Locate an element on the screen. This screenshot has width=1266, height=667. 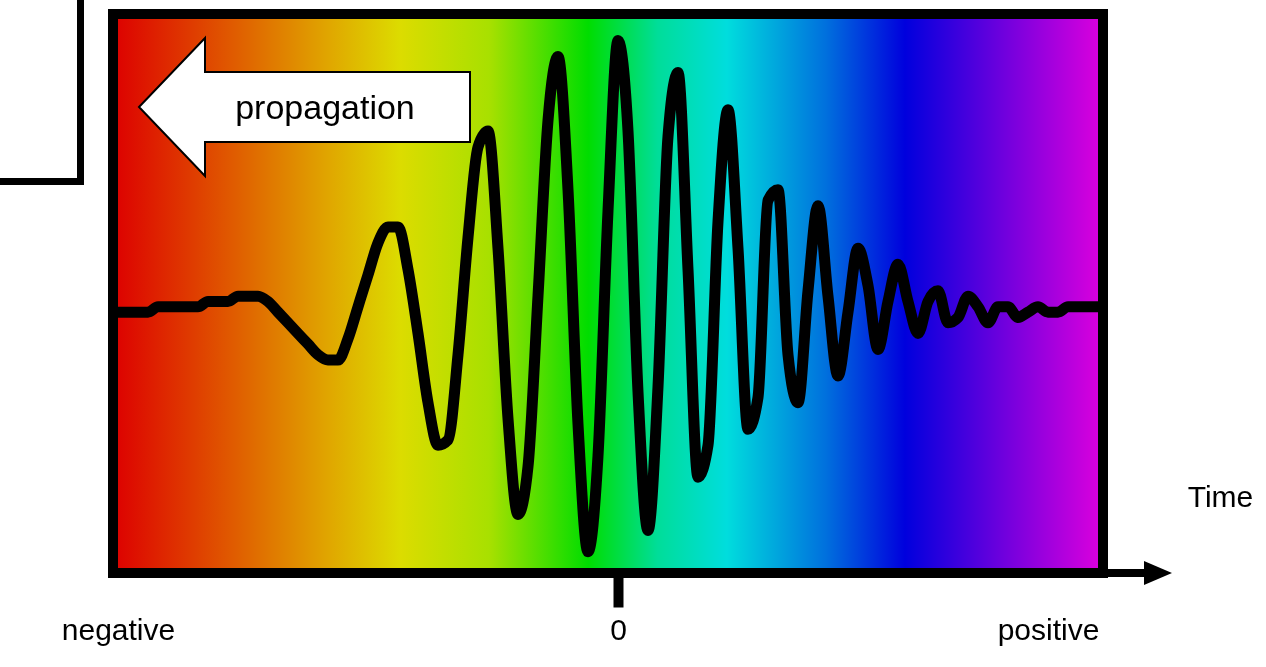
x-tick-label: positive is located at coordinates (1048, 629).